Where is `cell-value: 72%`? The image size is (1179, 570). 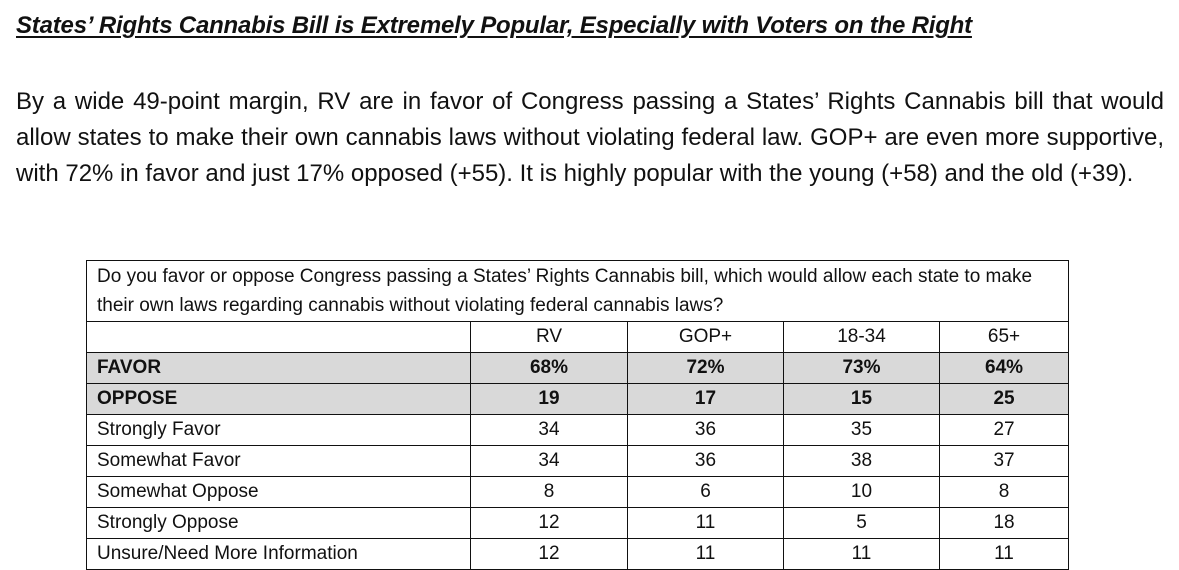
cell-value: 72% is located at coordinates (705, 368).